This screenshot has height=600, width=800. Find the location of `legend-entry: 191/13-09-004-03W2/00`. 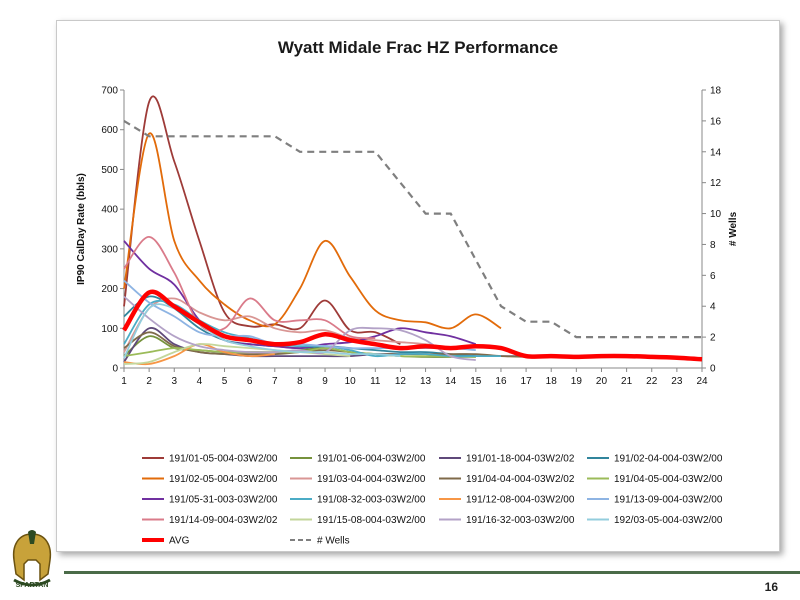

legend-entry: 191/13-09-004-03W2/00 is located at coordinates (655, 500).